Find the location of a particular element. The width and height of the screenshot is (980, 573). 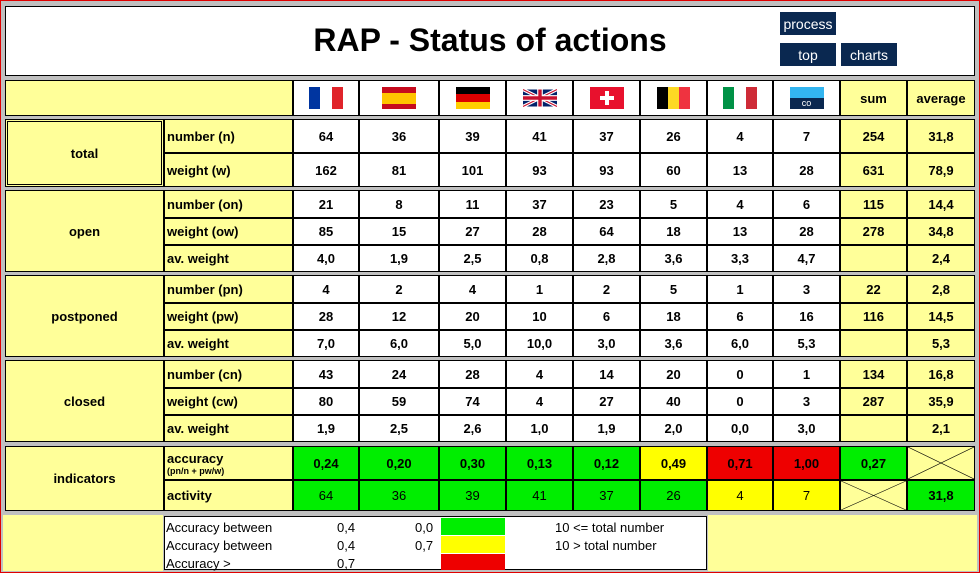

legend-right-fill is located at coordinates (842, 543).